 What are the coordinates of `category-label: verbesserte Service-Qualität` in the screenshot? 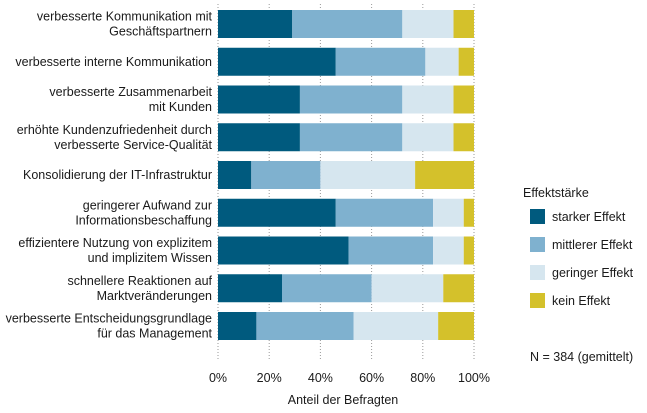 It's located at (133, 145).